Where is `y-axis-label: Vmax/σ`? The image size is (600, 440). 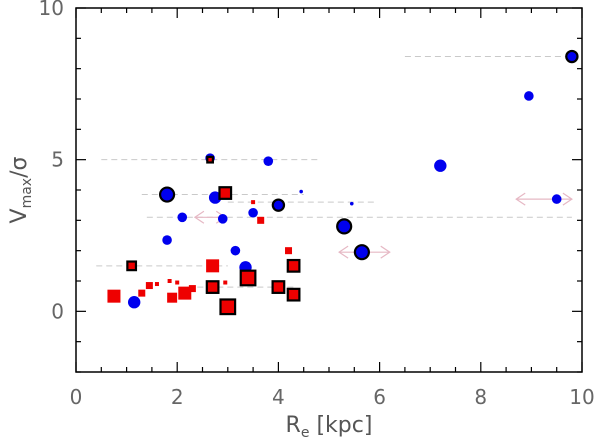 y-axis-label: Vmax/σ is located at coordinates (21, 189).